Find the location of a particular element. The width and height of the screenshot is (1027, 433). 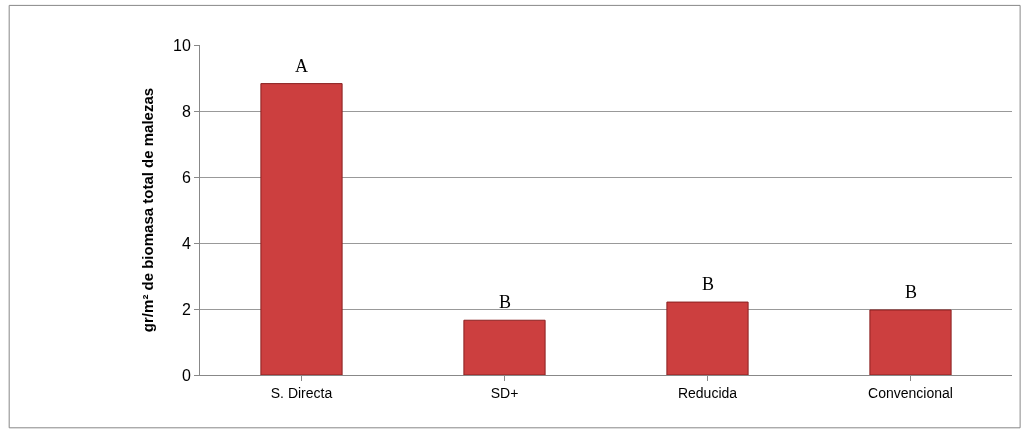

y-tick-label: 2 is located at coordinates (186, 309).